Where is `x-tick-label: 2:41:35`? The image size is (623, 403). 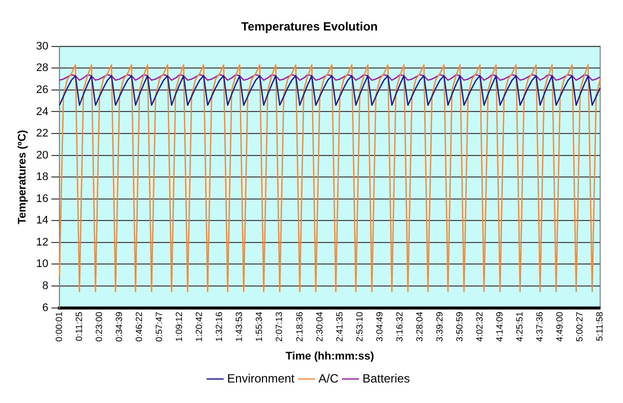
x-tick-label: 2:41:35 is located at coordinates (339, 327).